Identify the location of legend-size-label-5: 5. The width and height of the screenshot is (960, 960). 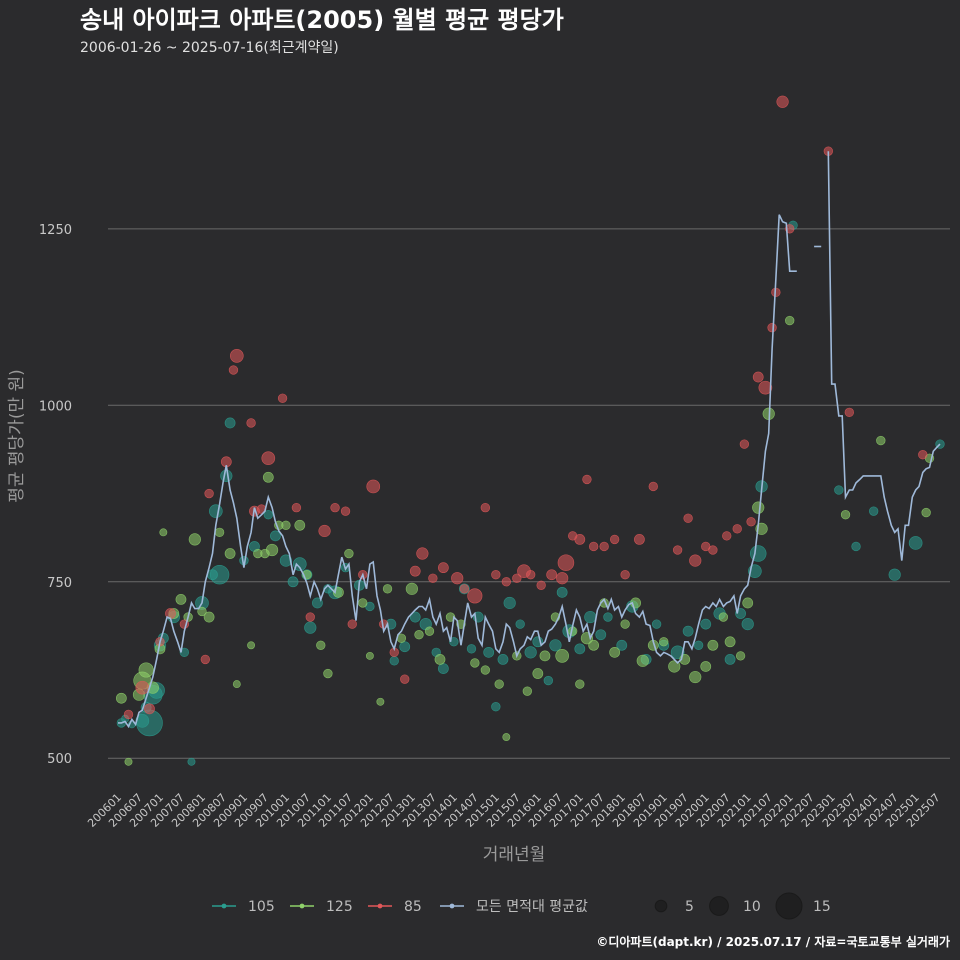
(689, 907).